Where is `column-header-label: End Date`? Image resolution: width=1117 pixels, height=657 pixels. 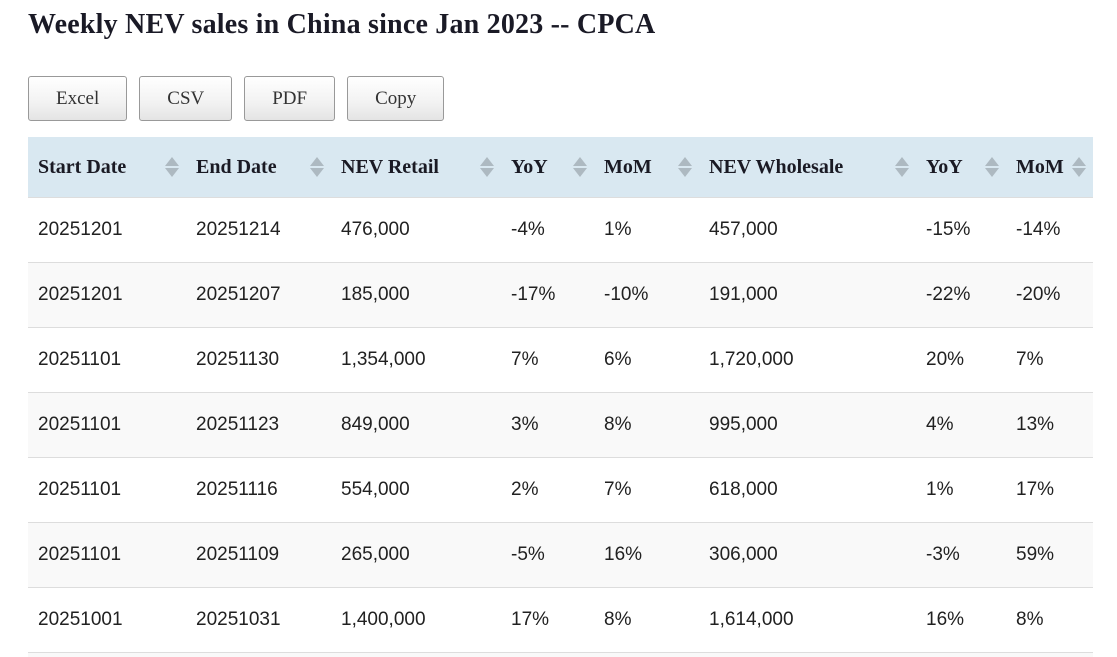
column-header-label: End Date is located at coordinates (236, 167).